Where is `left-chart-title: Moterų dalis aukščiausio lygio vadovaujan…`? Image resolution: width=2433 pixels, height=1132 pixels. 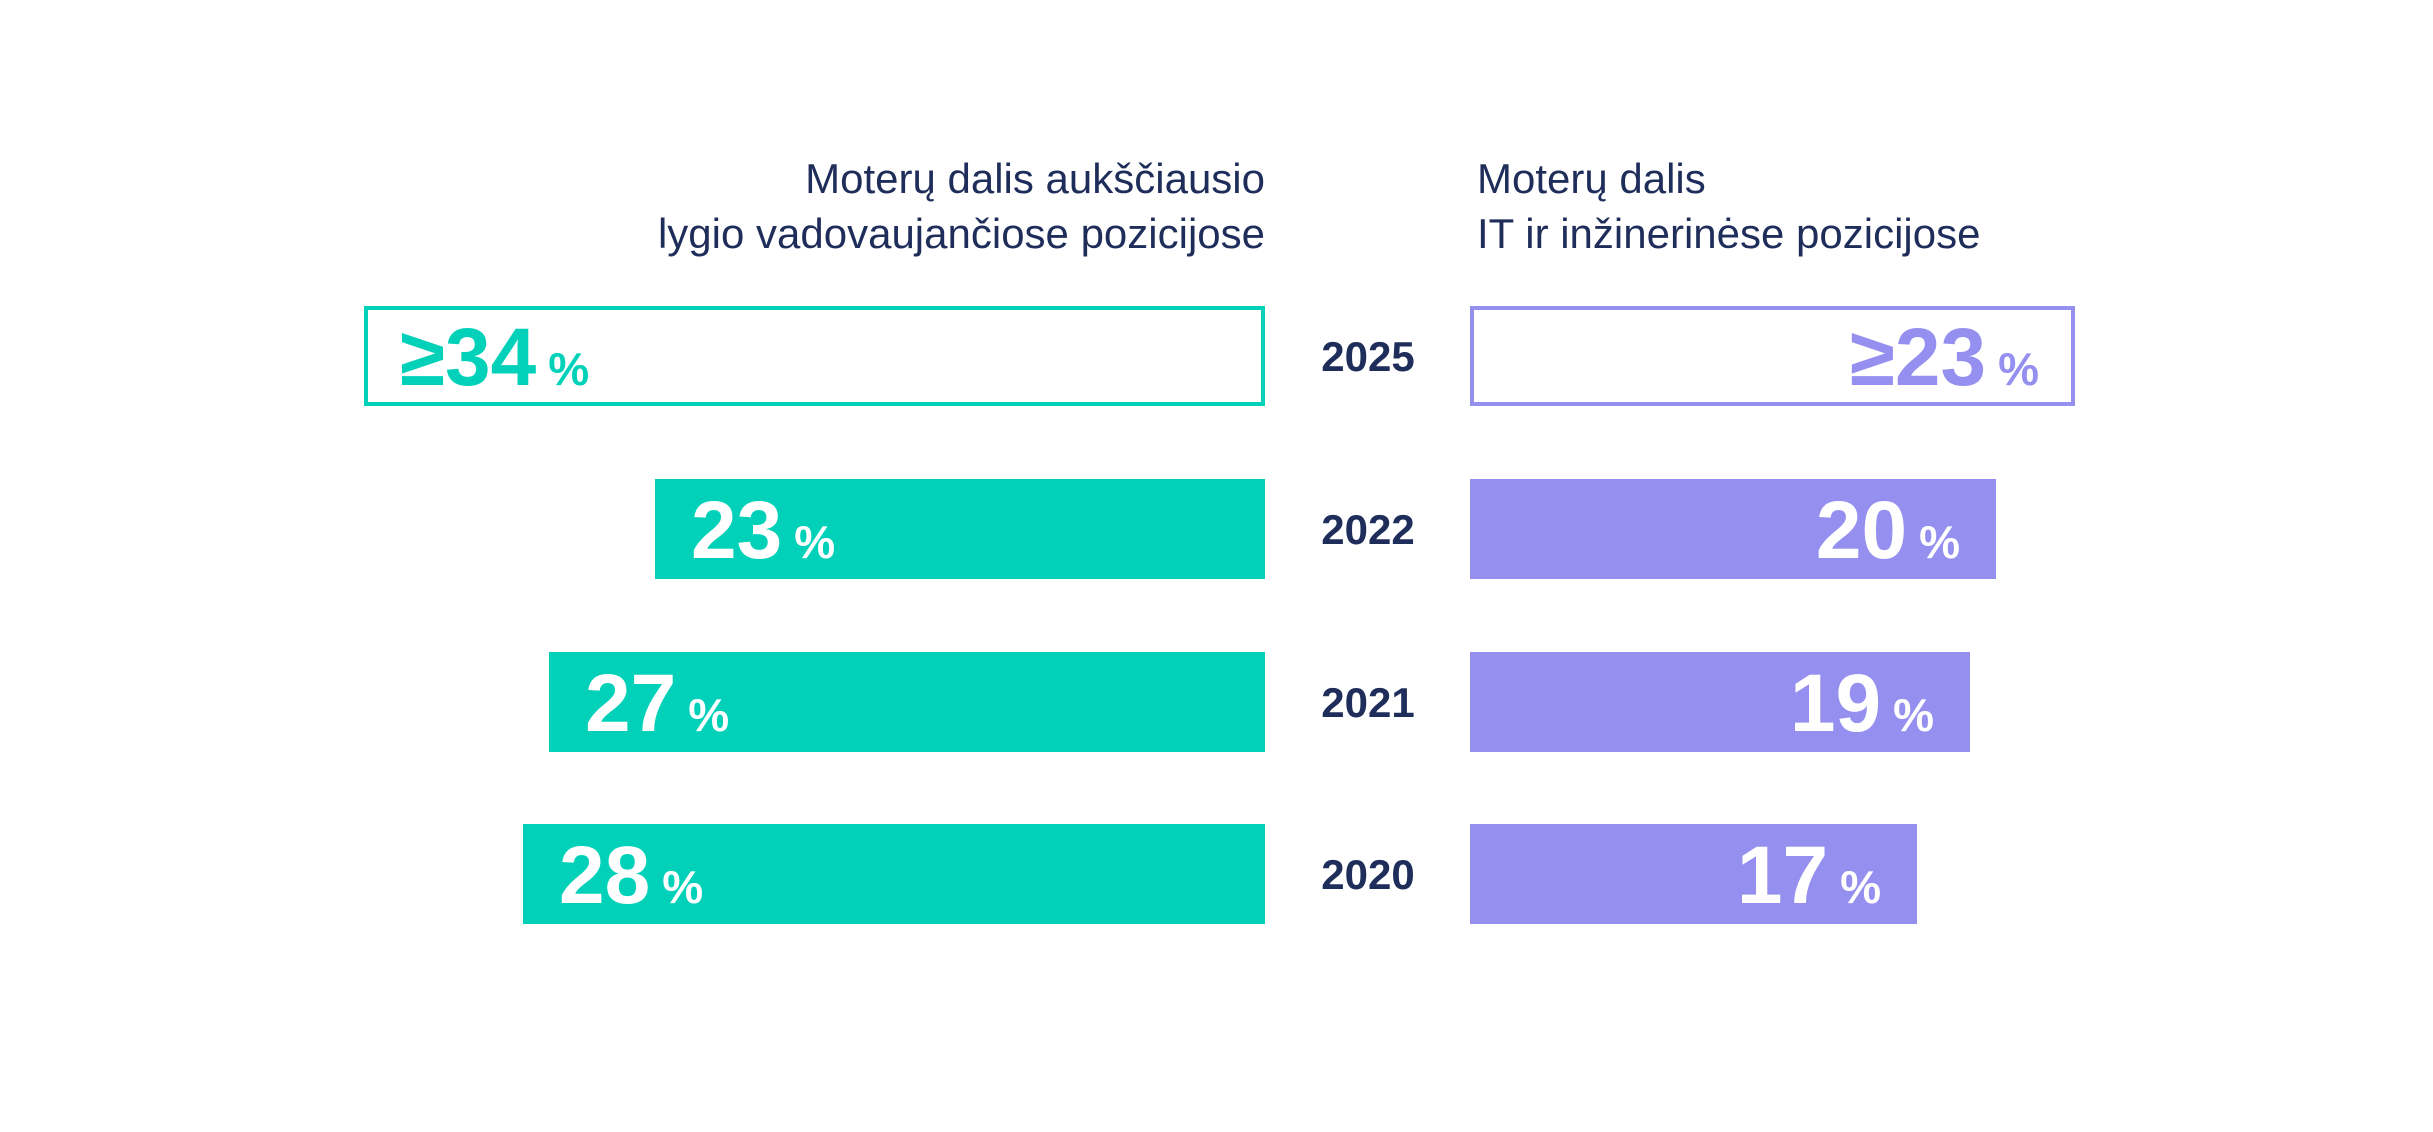
left-chart-title: Moterų dalis aukščiausio lygio vadovaujan… is located at coordinates (961, 206).